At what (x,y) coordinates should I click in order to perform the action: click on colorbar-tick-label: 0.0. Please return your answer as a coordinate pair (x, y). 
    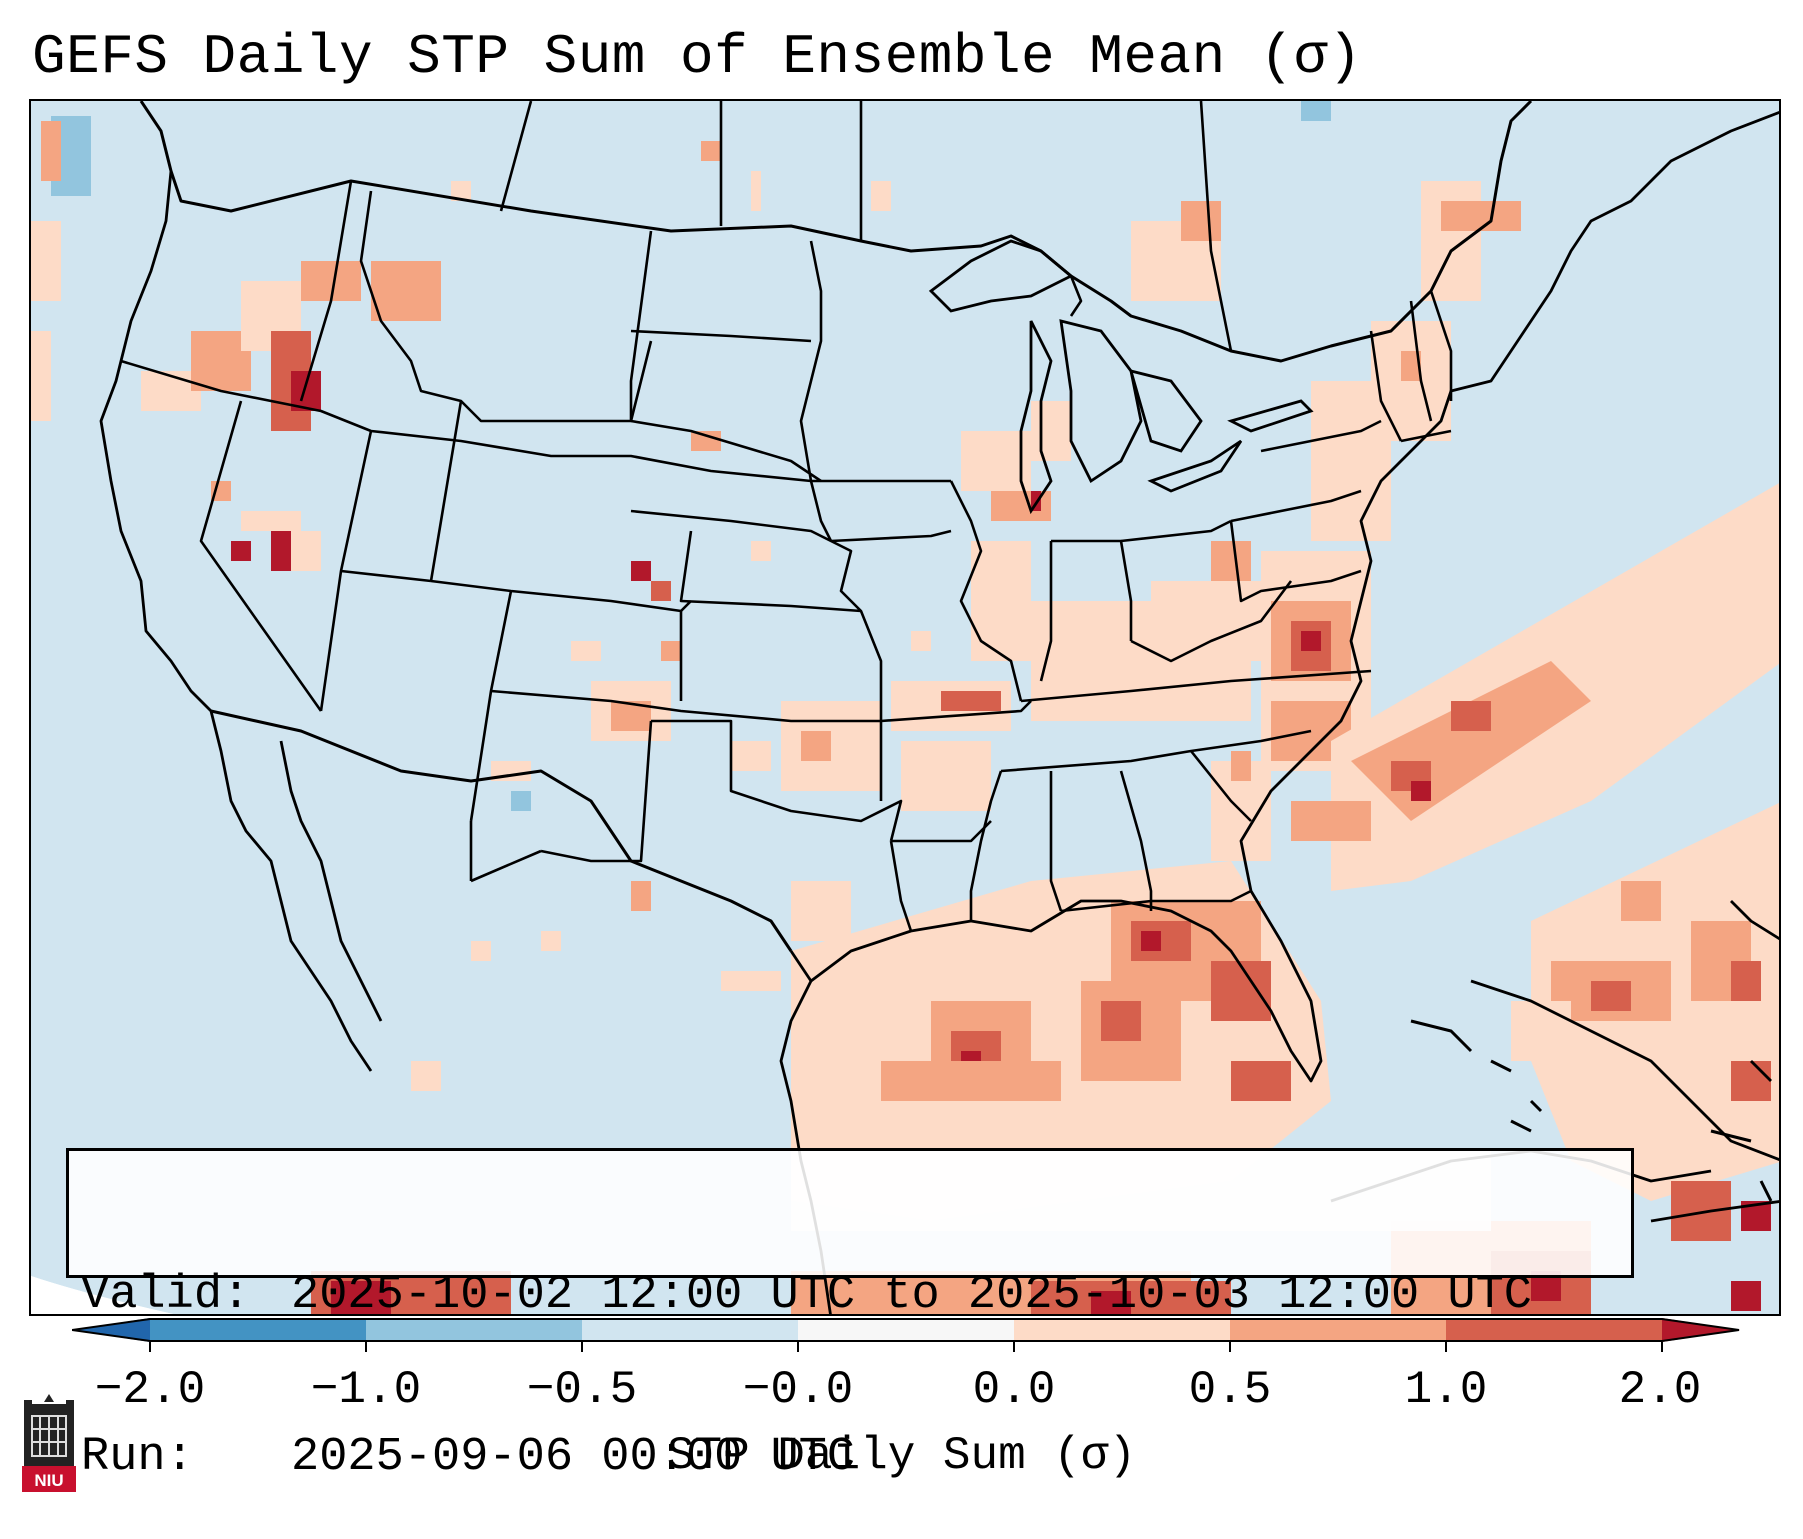
    Looking at the image, I should click on (1014, 1390).